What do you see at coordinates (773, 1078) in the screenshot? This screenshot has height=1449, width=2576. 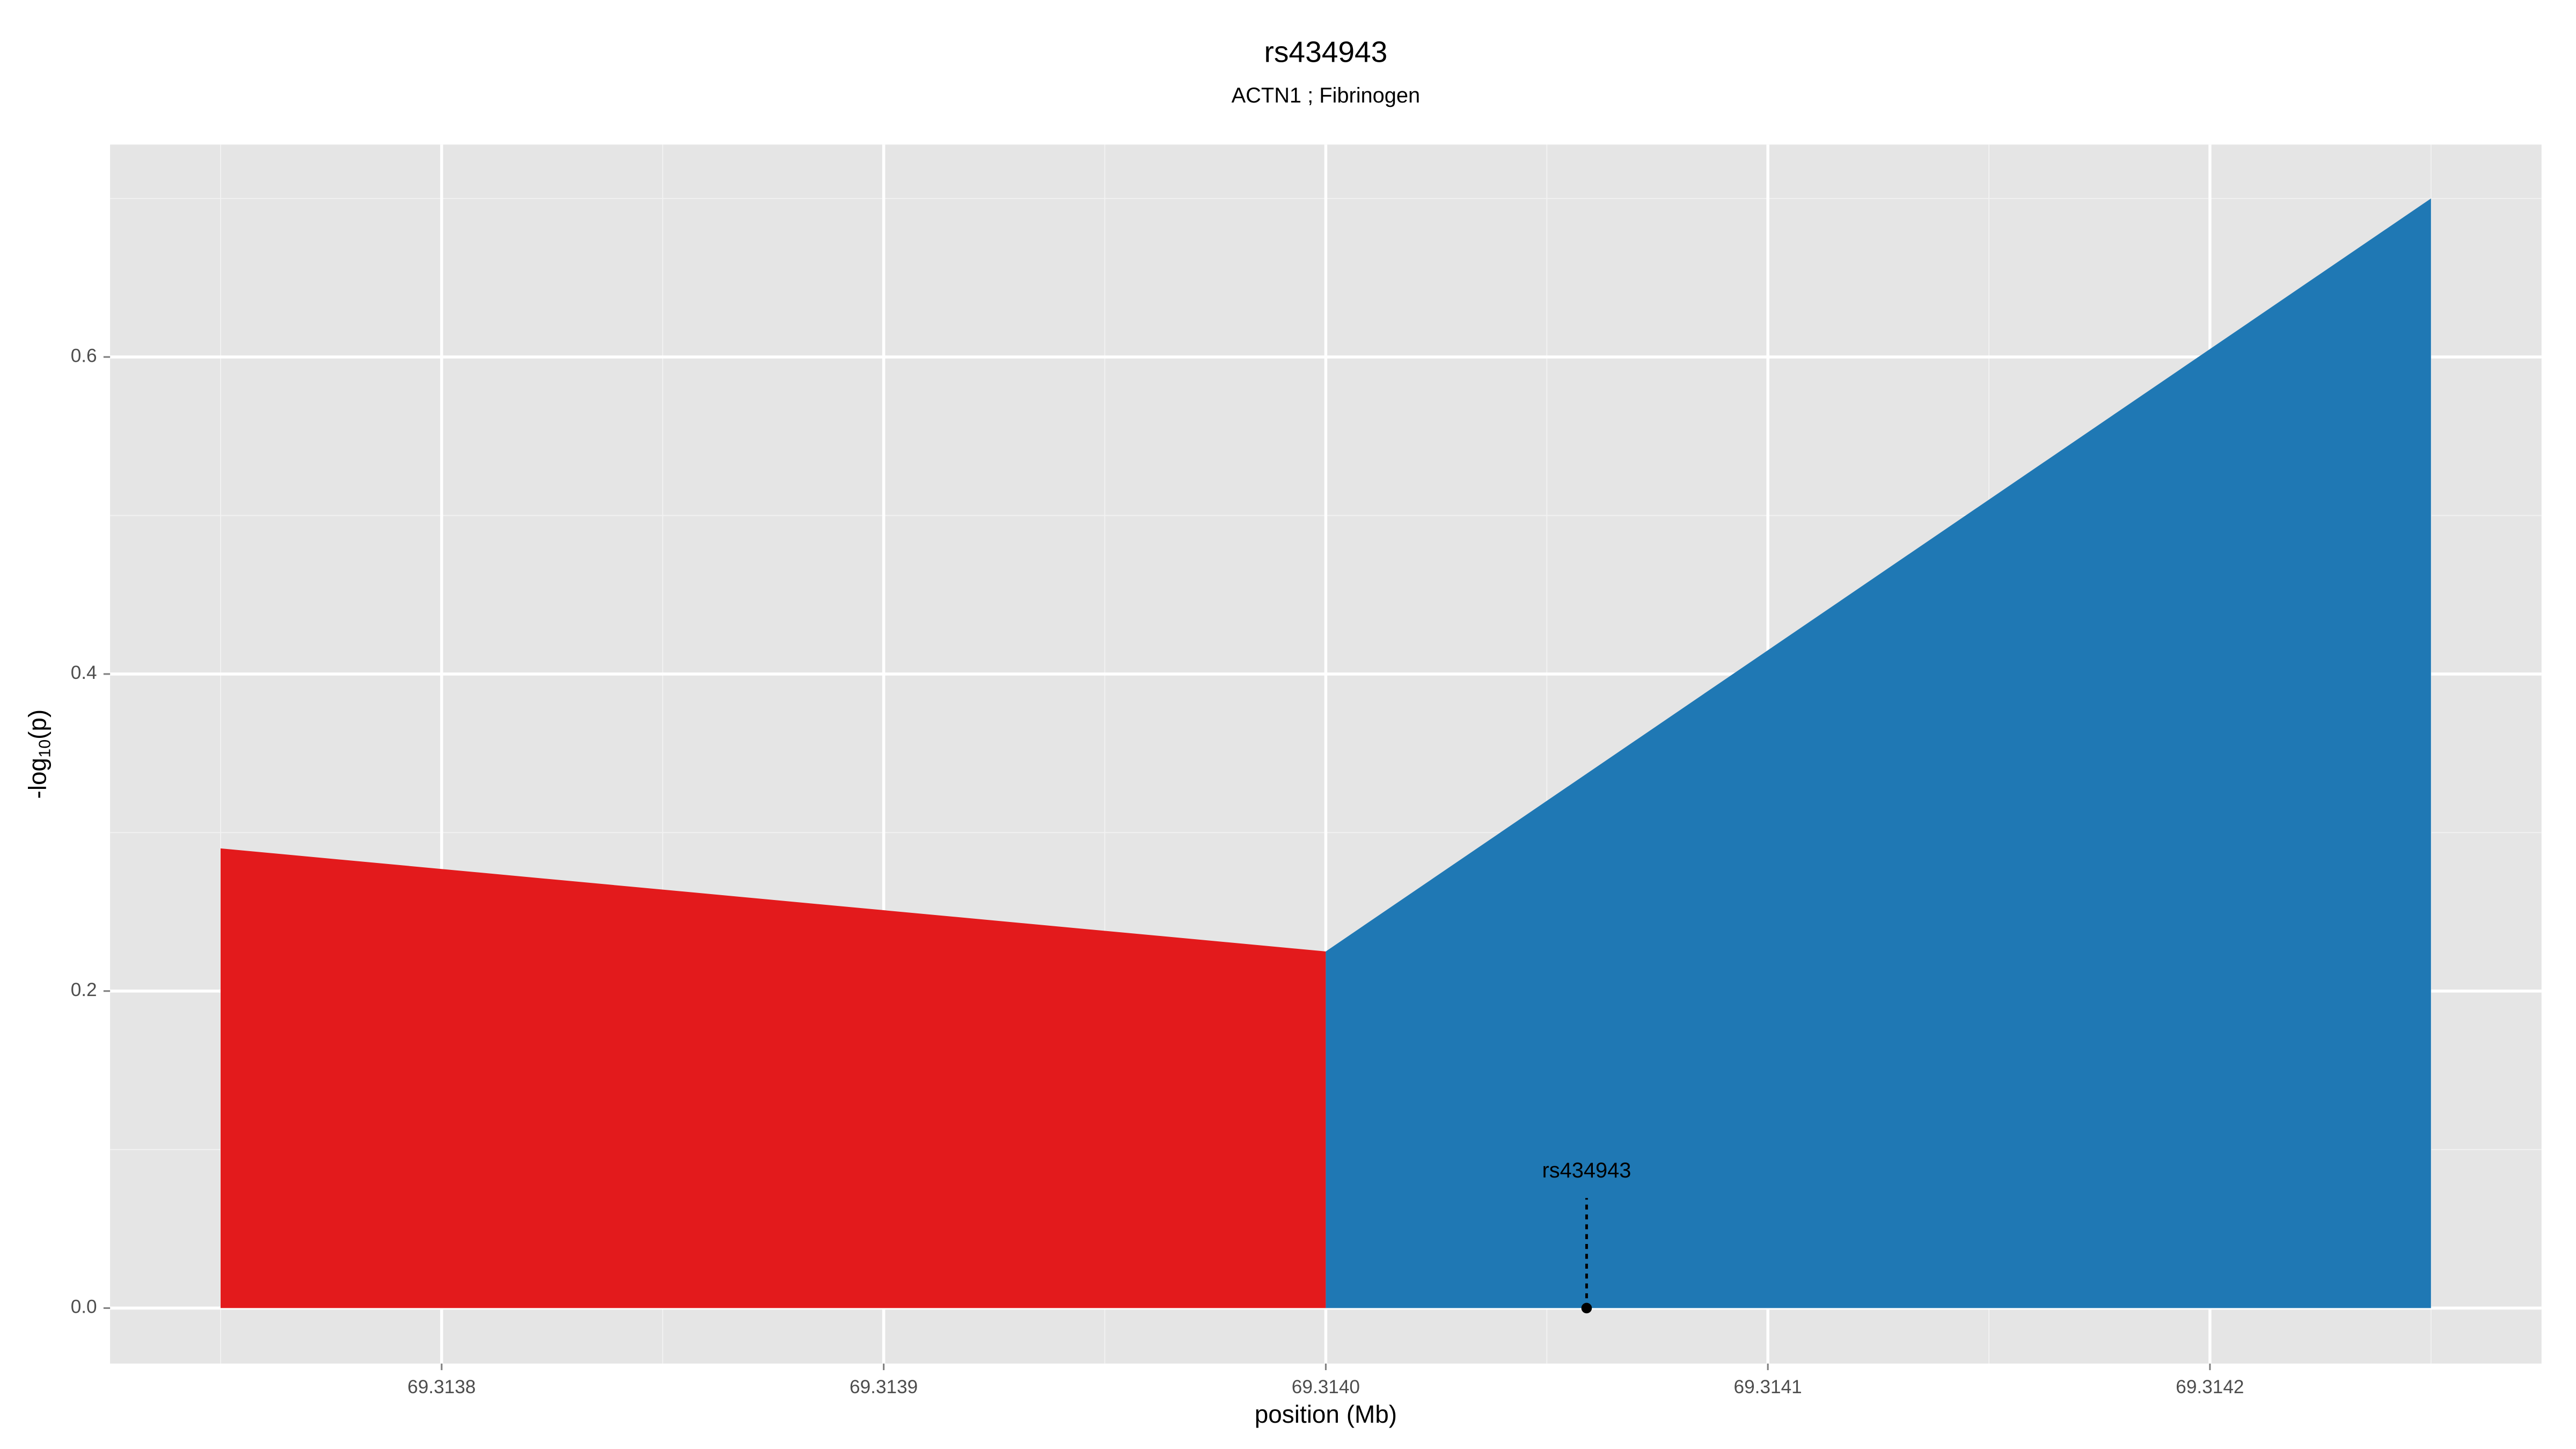 I see `area` at bounding box center [773, 1078].